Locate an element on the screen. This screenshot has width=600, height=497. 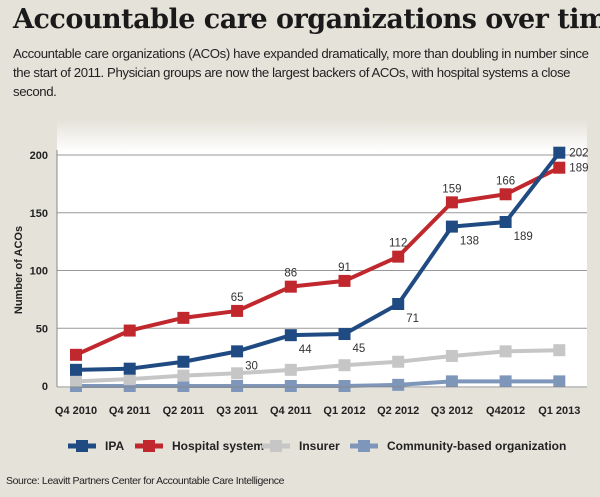
legend-label: Hospital system is located at coordinates (218, 446).